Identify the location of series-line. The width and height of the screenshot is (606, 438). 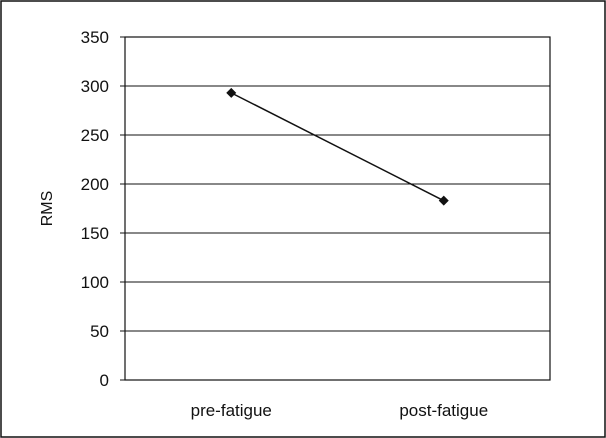
(337, 147).